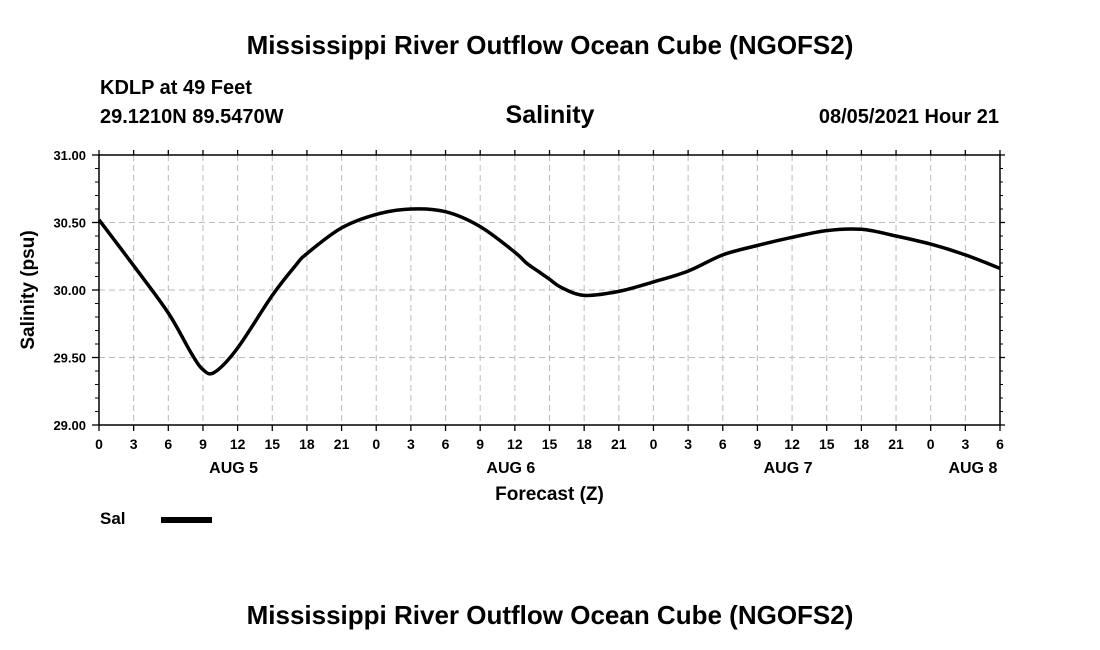 This screenshot has height=650, width=1100. I want to click on y-tick-label: 30.50, so click(69, 223).